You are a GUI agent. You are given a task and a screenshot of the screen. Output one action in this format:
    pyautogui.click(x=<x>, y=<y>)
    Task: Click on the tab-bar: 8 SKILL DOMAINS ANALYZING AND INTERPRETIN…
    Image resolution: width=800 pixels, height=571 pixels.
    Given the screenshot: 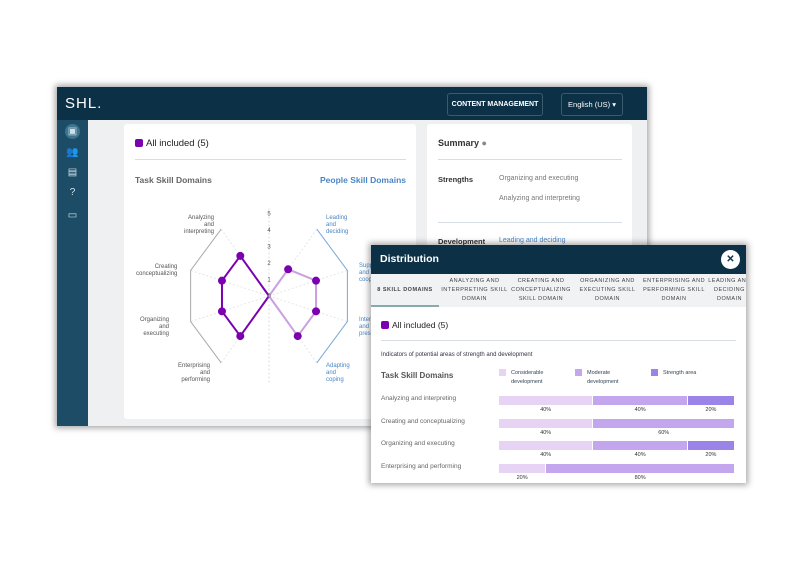 What is the action you would take?
    pyautogui.click(x=558, y=290)
    